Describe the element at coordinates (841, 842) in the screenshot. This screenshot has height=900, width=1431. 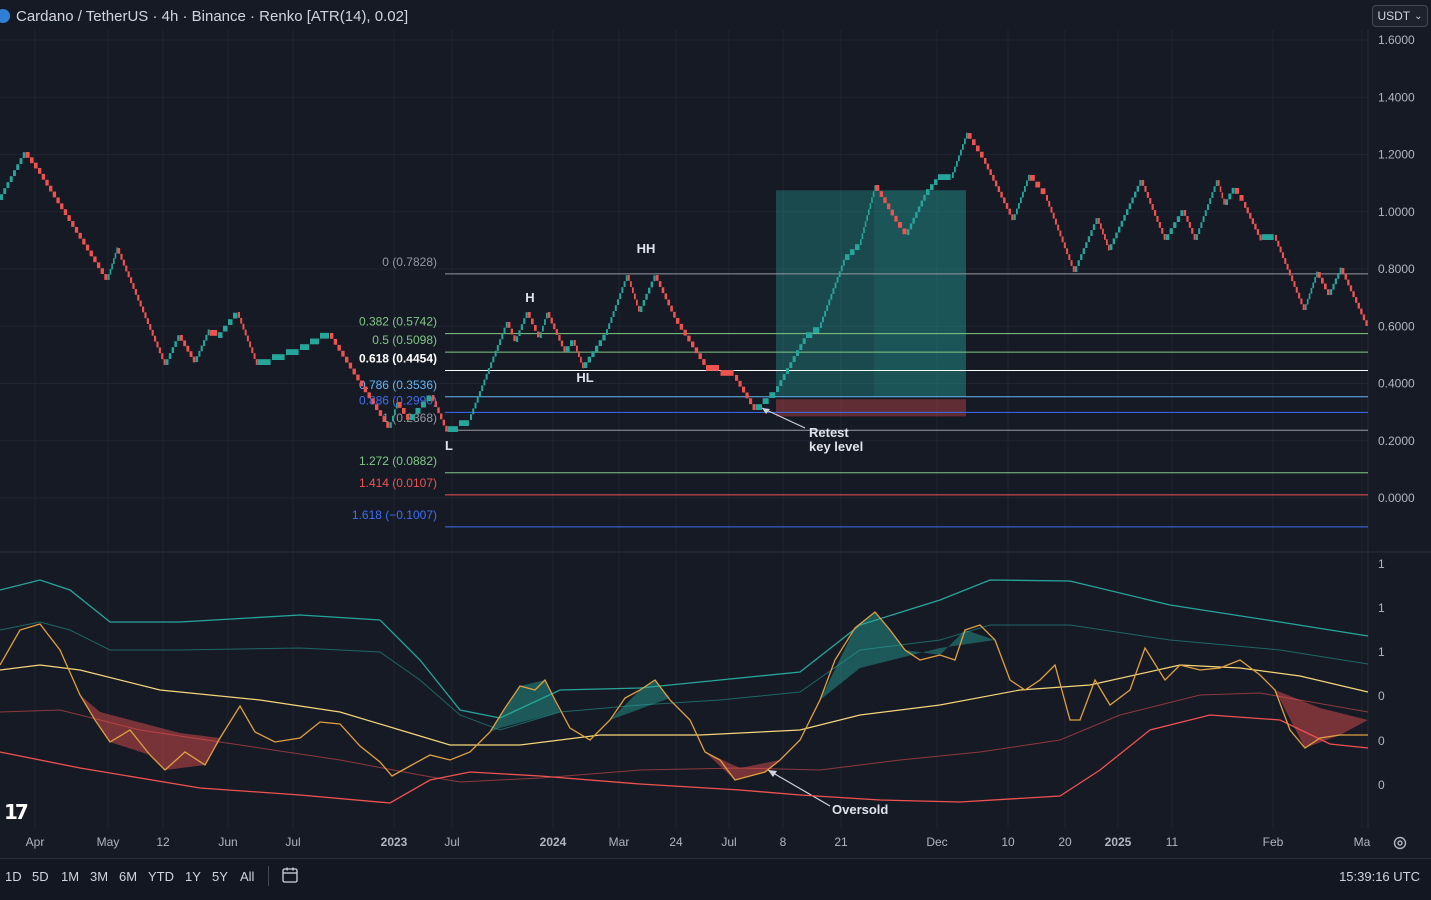
I see `time-axis-label: 21` at that location.